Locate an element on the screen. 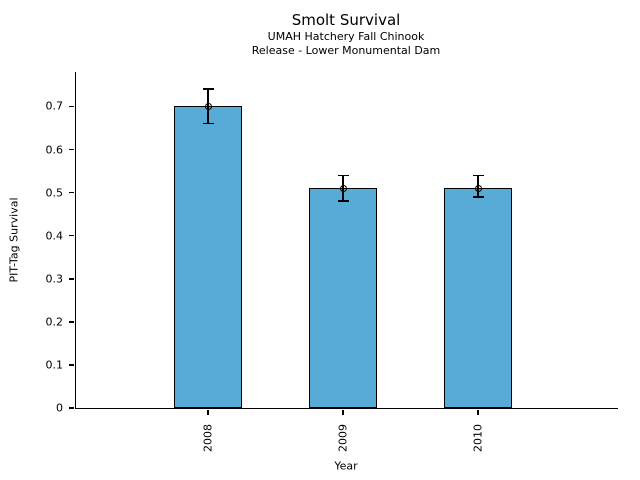 This screenshot has width=640, height=480. y-tick-label: 0.7 is located at coordinates (54, 106).